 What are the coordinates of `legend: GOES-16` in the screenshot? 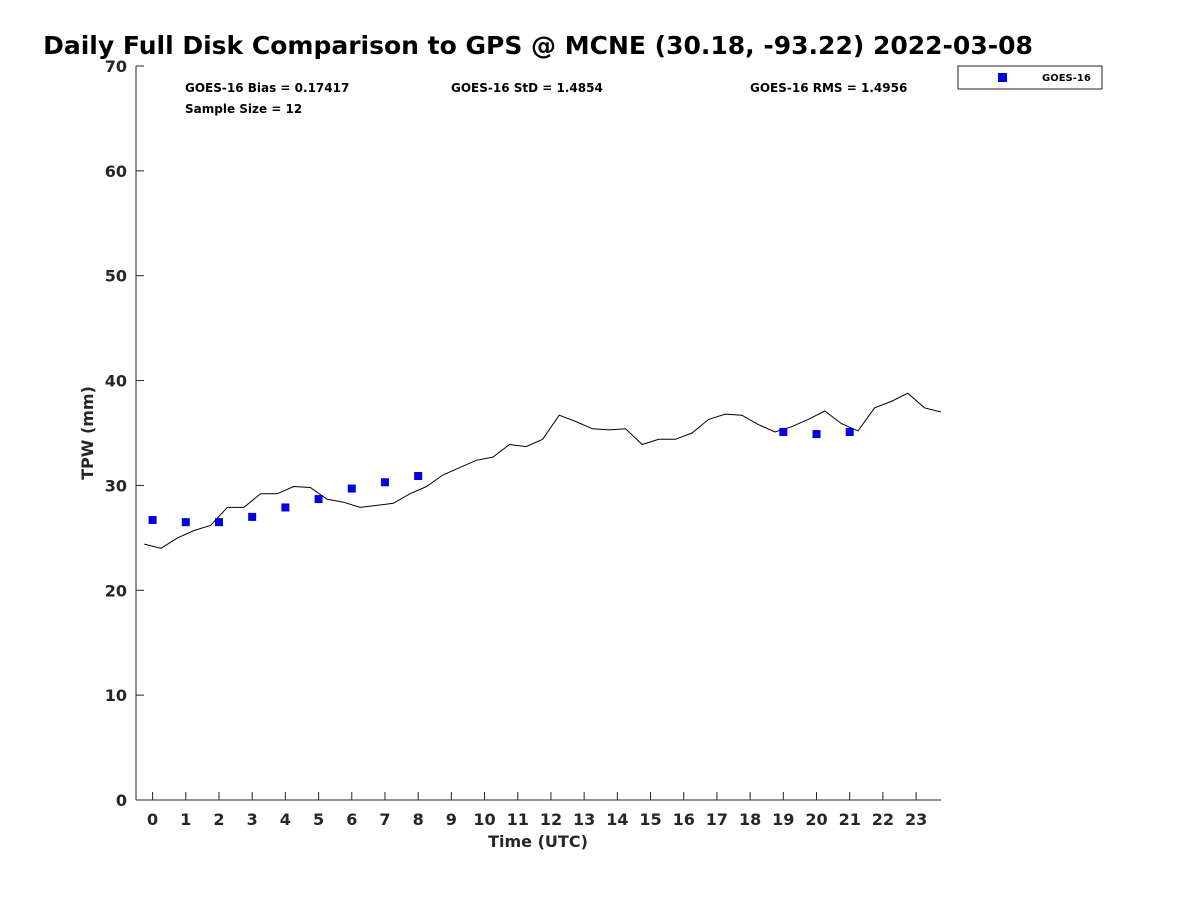 It's located at (1030, 77).